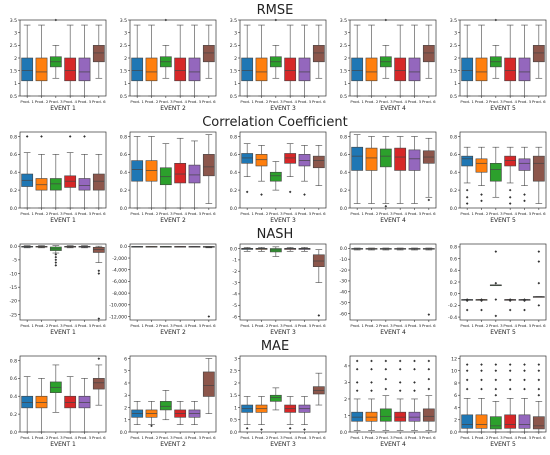 This screenshot has width=550, height=455. What do you see at coordinates (393, 220) in the screenshot?
I see `event-label: EVENT 4` at bounding box center [393, 220].